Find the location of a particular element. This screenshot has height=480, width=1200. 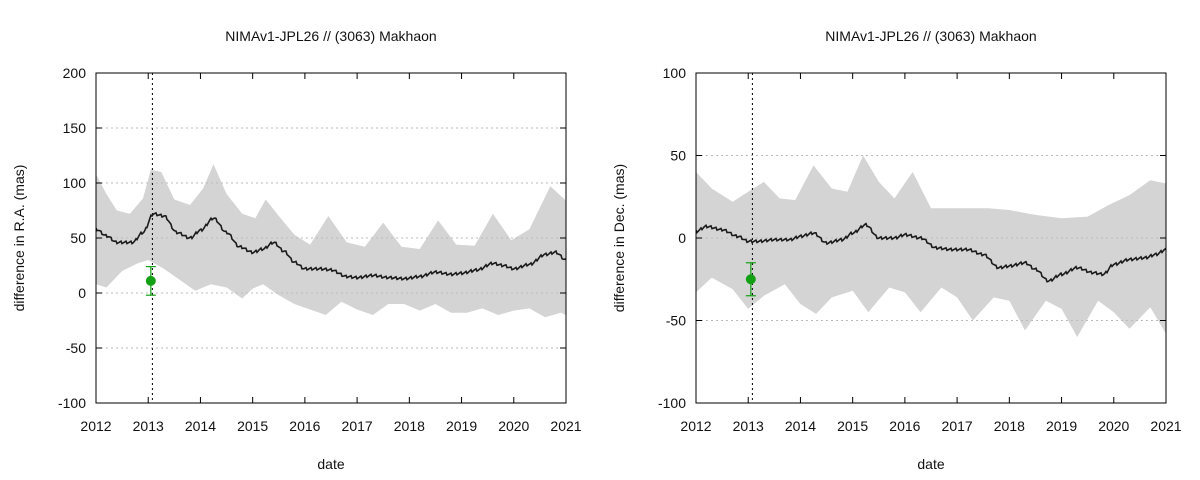

y-axis-label: difference in Dec. (mas) is located at coordinates (619, 238).